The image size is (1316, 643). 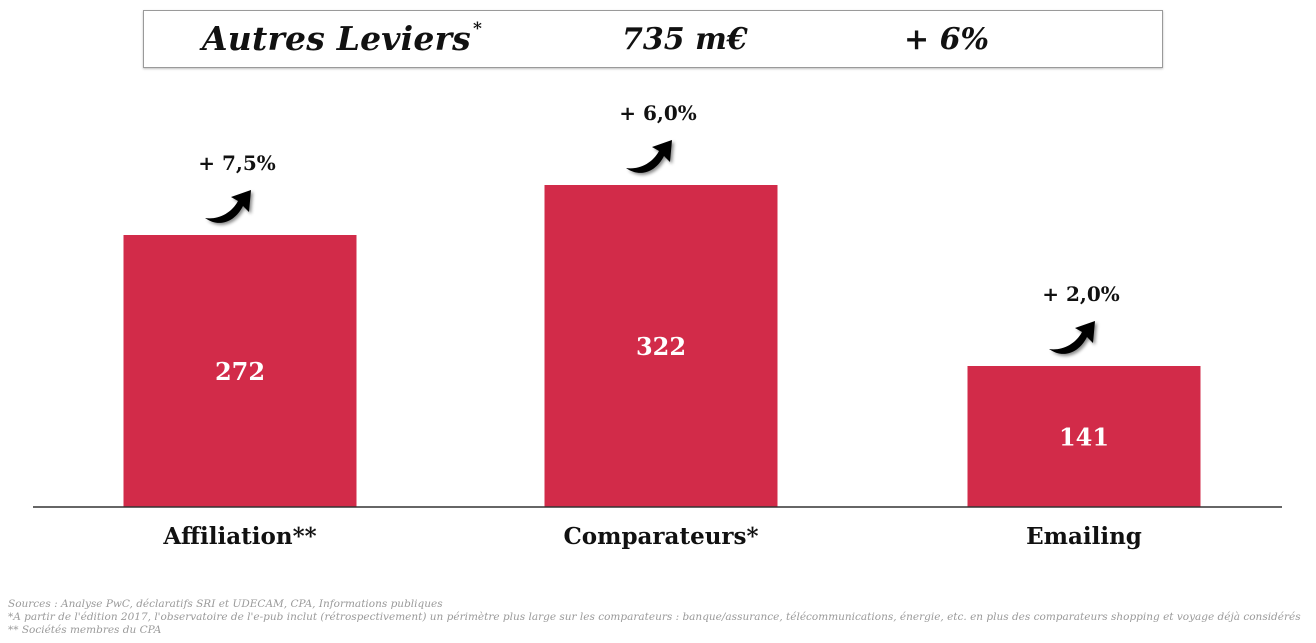 I want to click on value-label-comparateurs: 322, so click(x=661, y=346).